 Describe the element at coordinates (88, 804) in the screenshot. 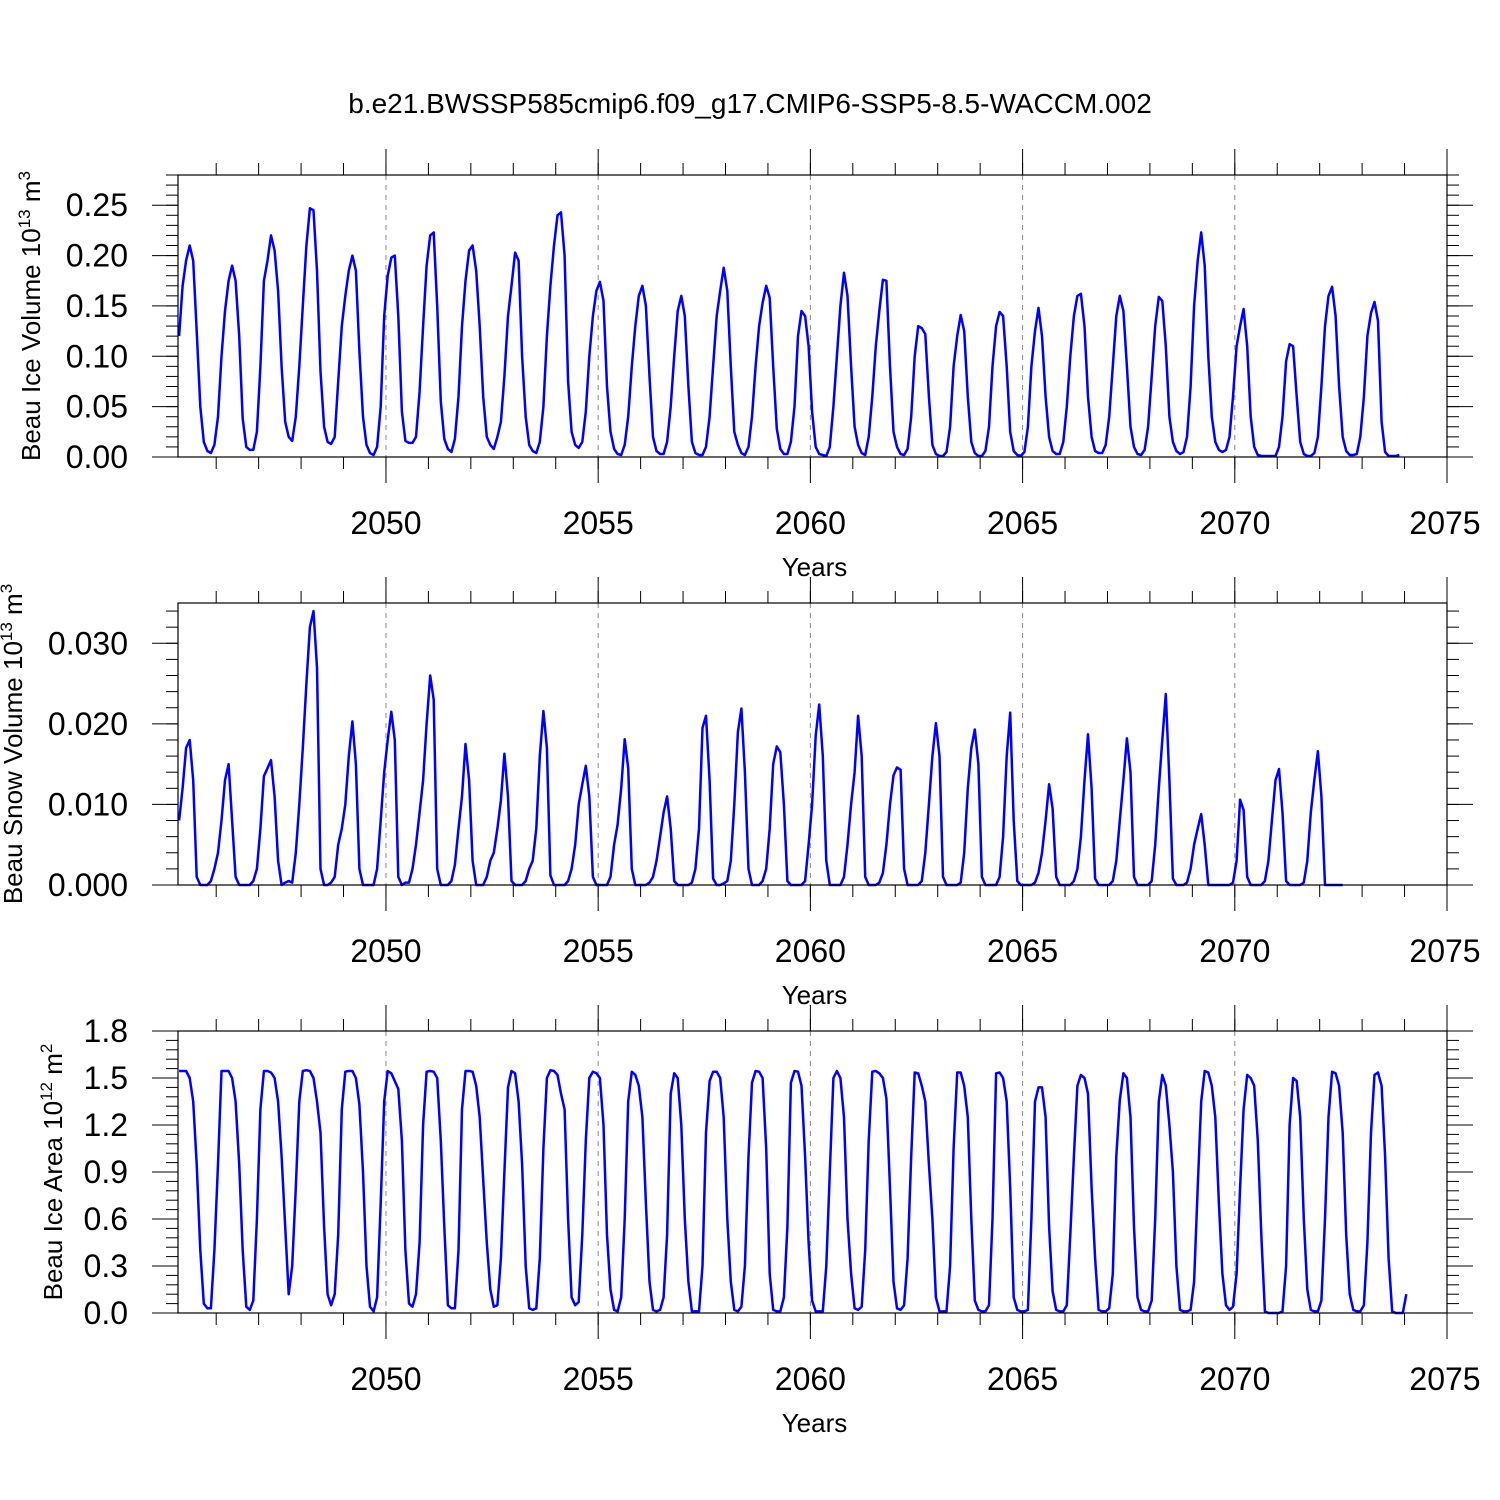

I see `y-tick-label: 0.010` at that location.